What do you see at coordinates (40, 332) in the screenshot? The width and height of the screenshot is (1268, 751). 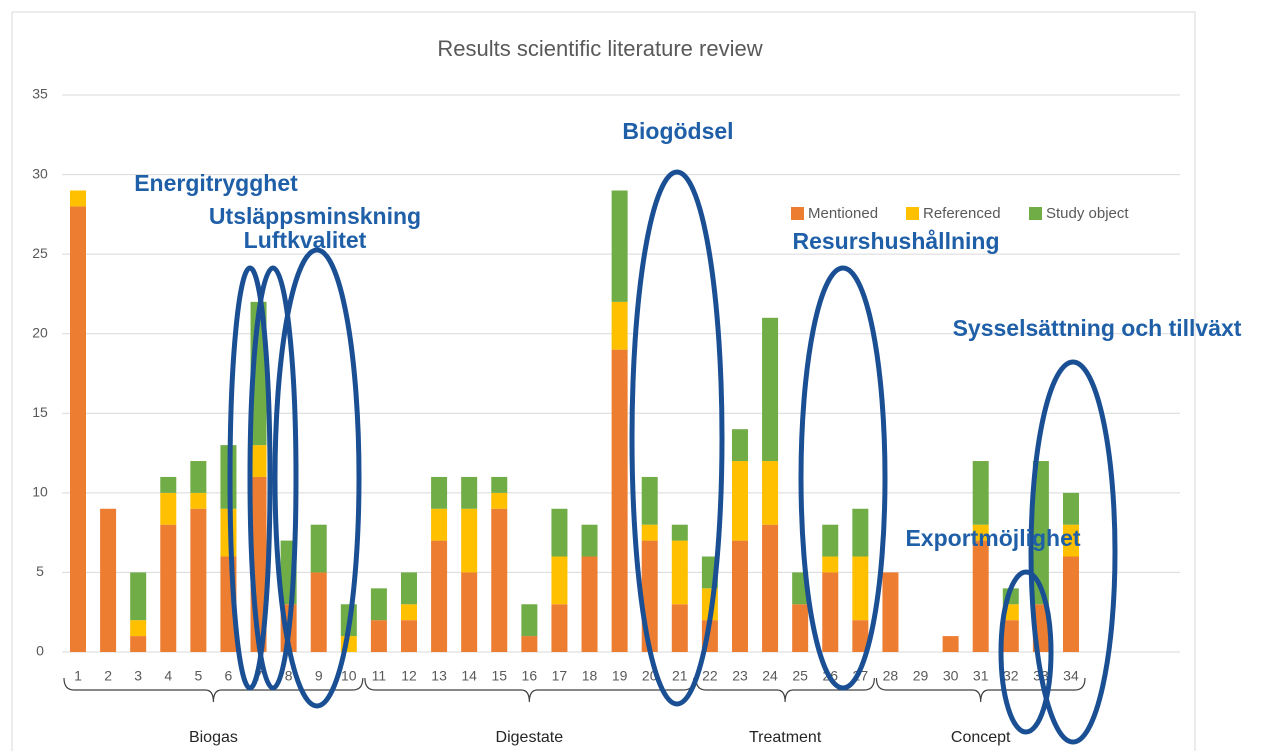 I see `y-tick-label: 20` at bounding box center [40, 332].